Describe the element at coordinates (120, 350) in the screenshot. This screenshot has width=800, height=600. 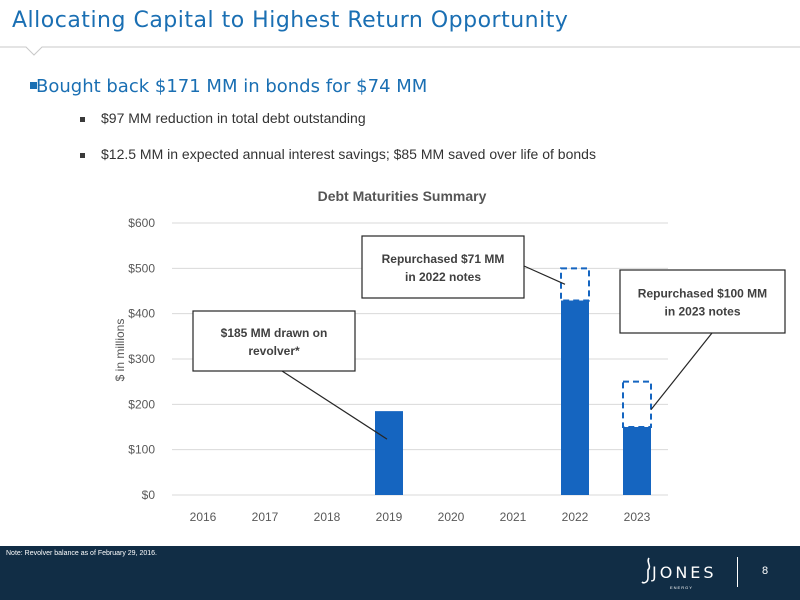
I see `y-axis-label: $ in millions` at that location.